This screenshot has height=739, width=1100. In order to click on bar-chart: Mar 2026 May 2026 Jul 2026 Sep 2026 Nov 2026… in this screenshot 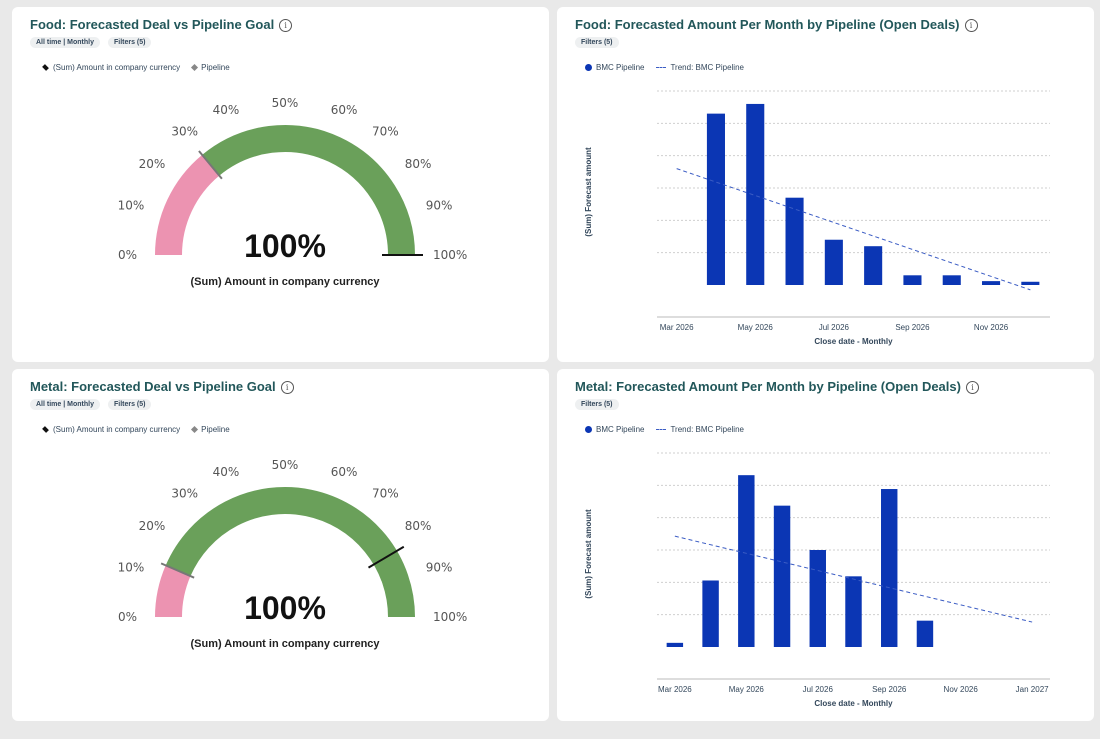, I will do `click(817, 580)`.